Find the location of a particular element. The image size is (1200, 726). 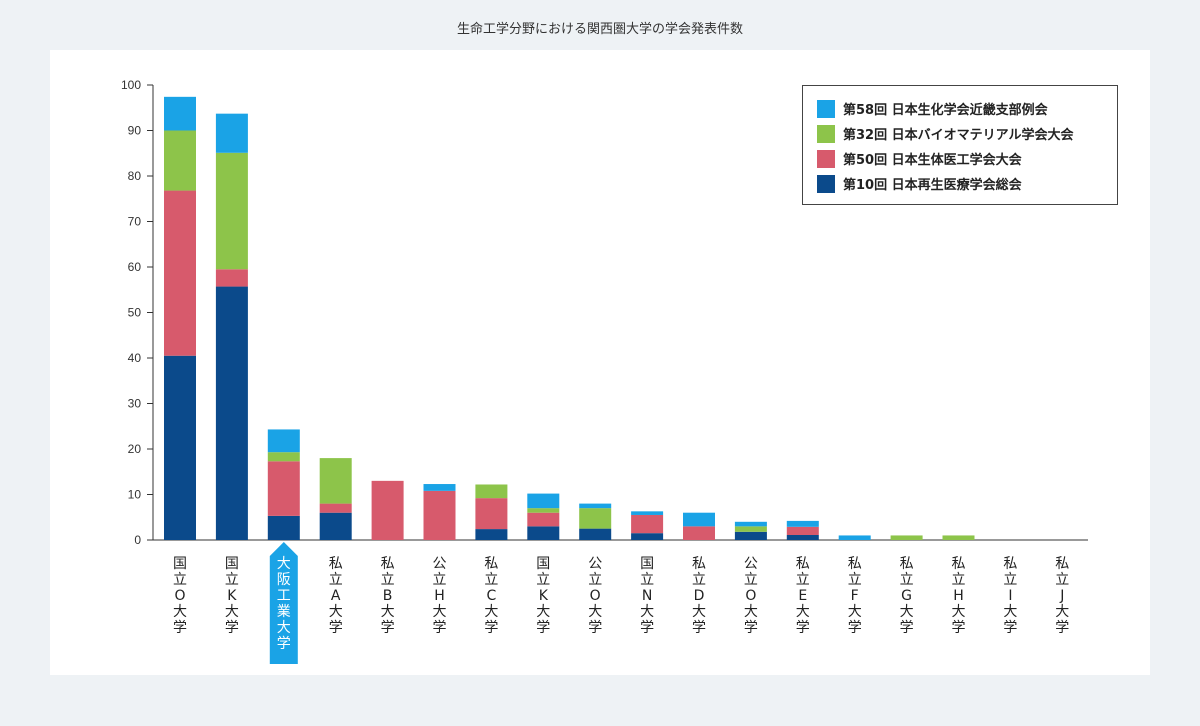

y-tick-label: 10 is located at coordinates (135, 495).